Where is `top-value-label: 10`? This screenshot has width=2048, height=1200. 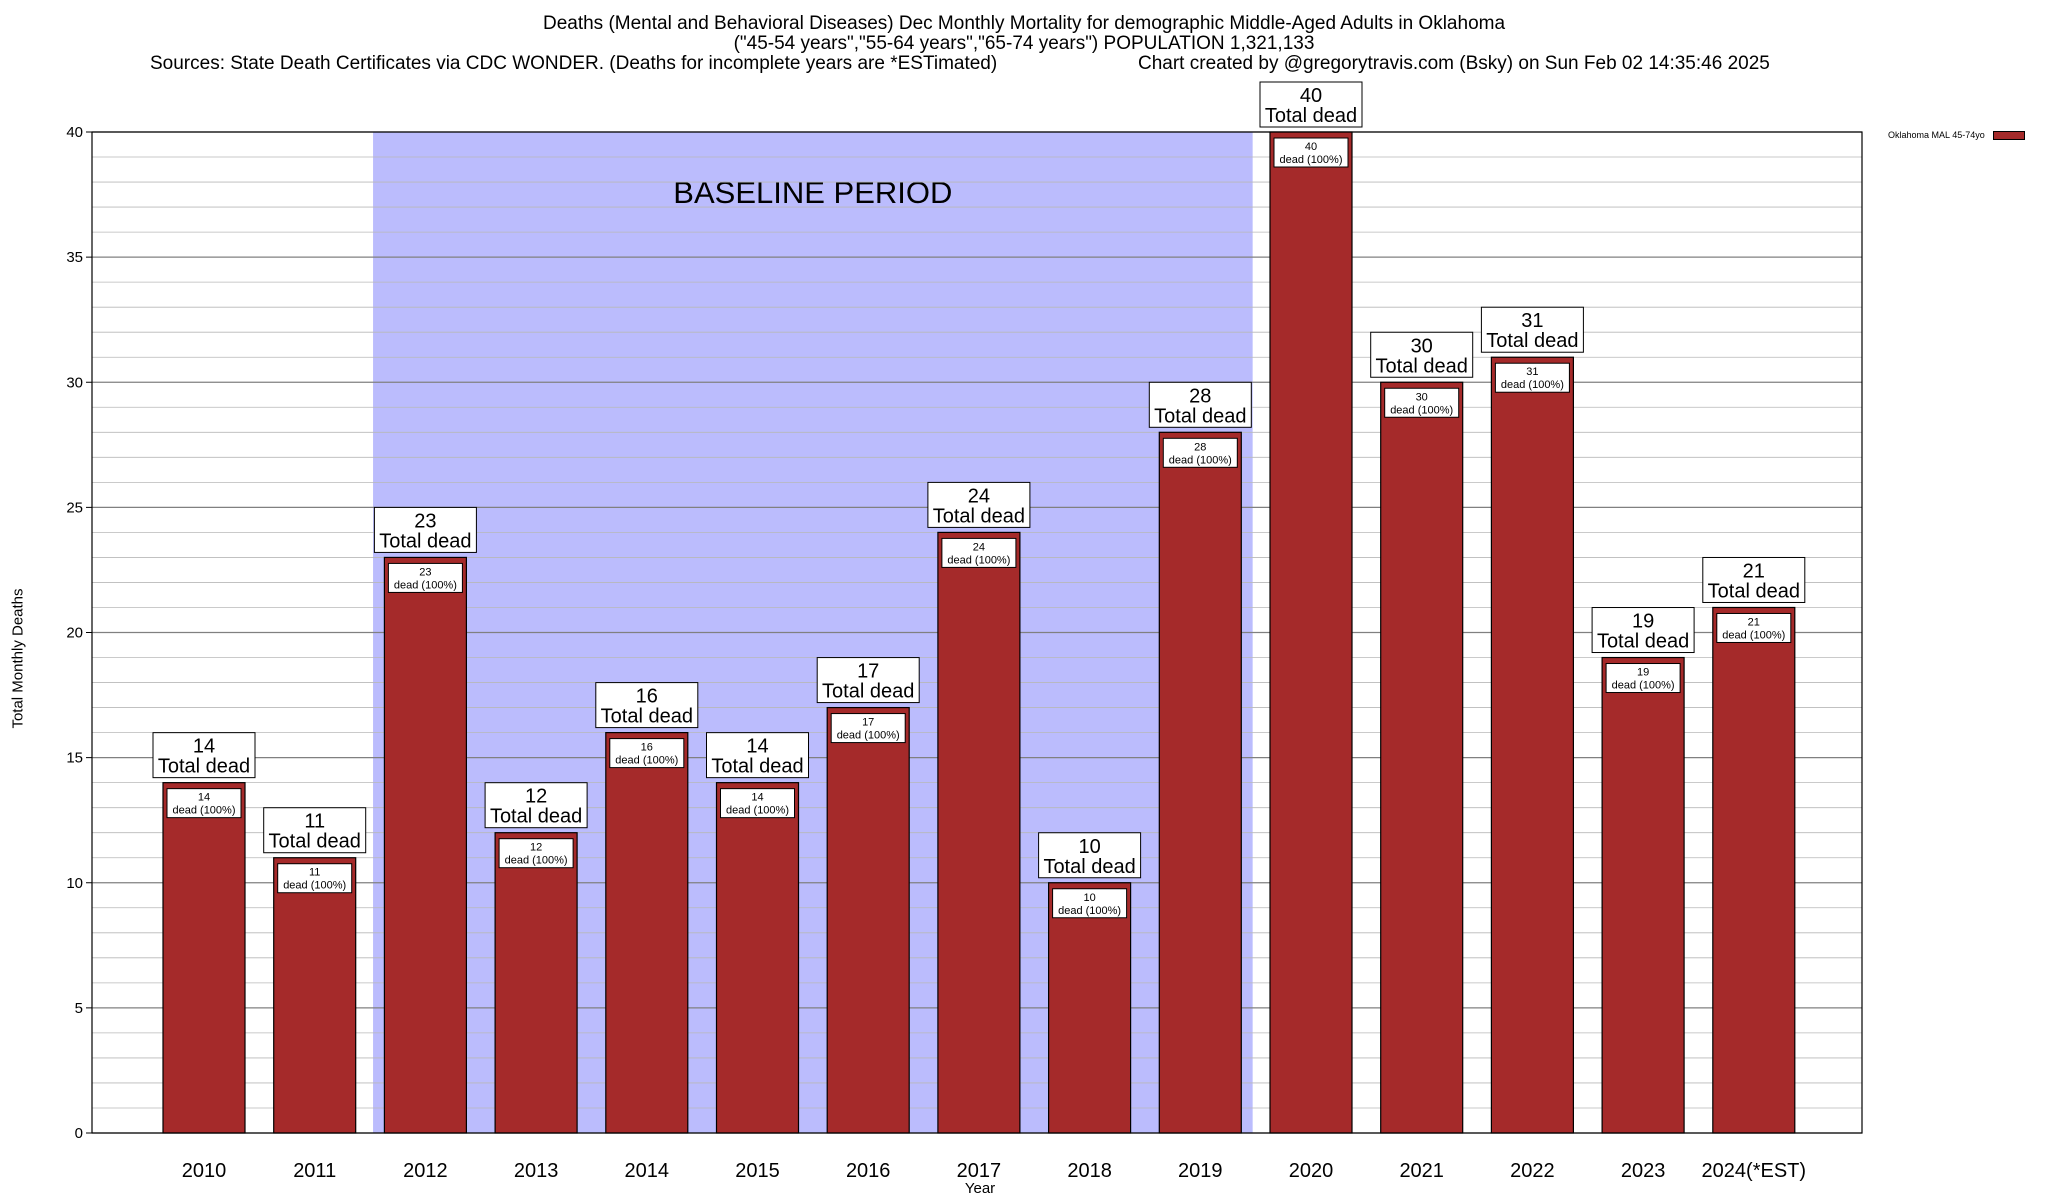
top-value-label: 10 is located at coordinates (1089, 847).